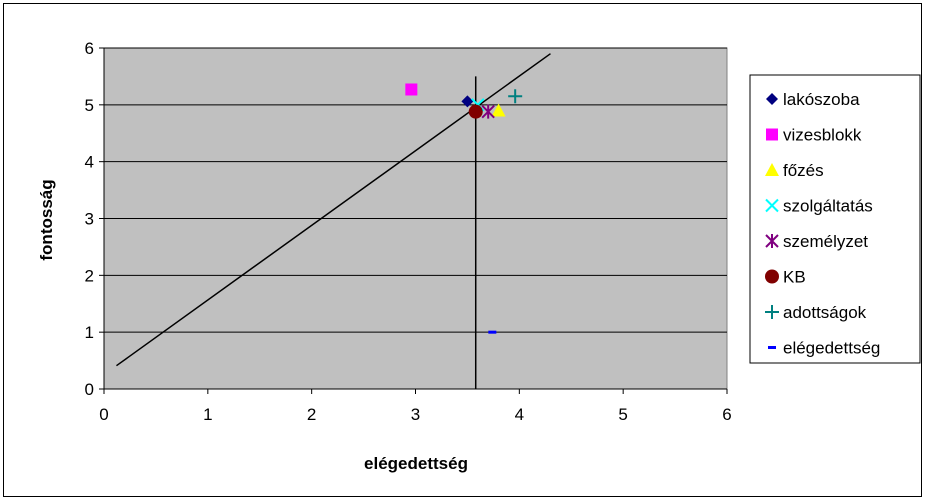 The width and height of the screenshot is (926, 501). Describe the element at coordinates (825, 312) in the screenshot. I see `legend-label: adottságok` at that location.